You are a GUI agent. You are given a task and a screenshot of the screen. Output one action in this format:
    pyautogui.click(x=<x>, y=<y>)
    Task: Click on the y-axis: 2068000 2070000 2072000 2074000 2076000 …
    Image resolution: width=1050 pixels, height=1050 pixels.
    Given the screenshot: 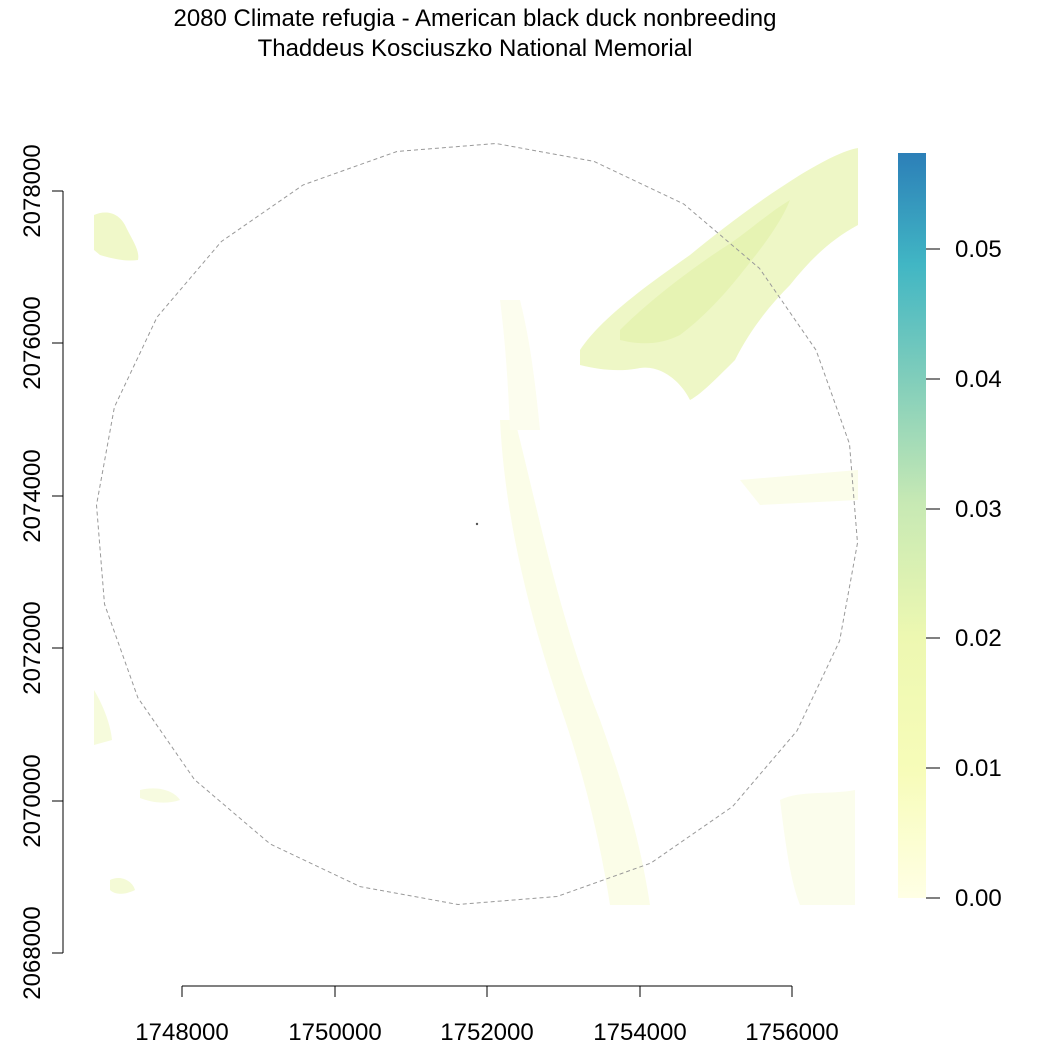 What is the action you would take?
    pyautogui.click(x=41, y=572)
    